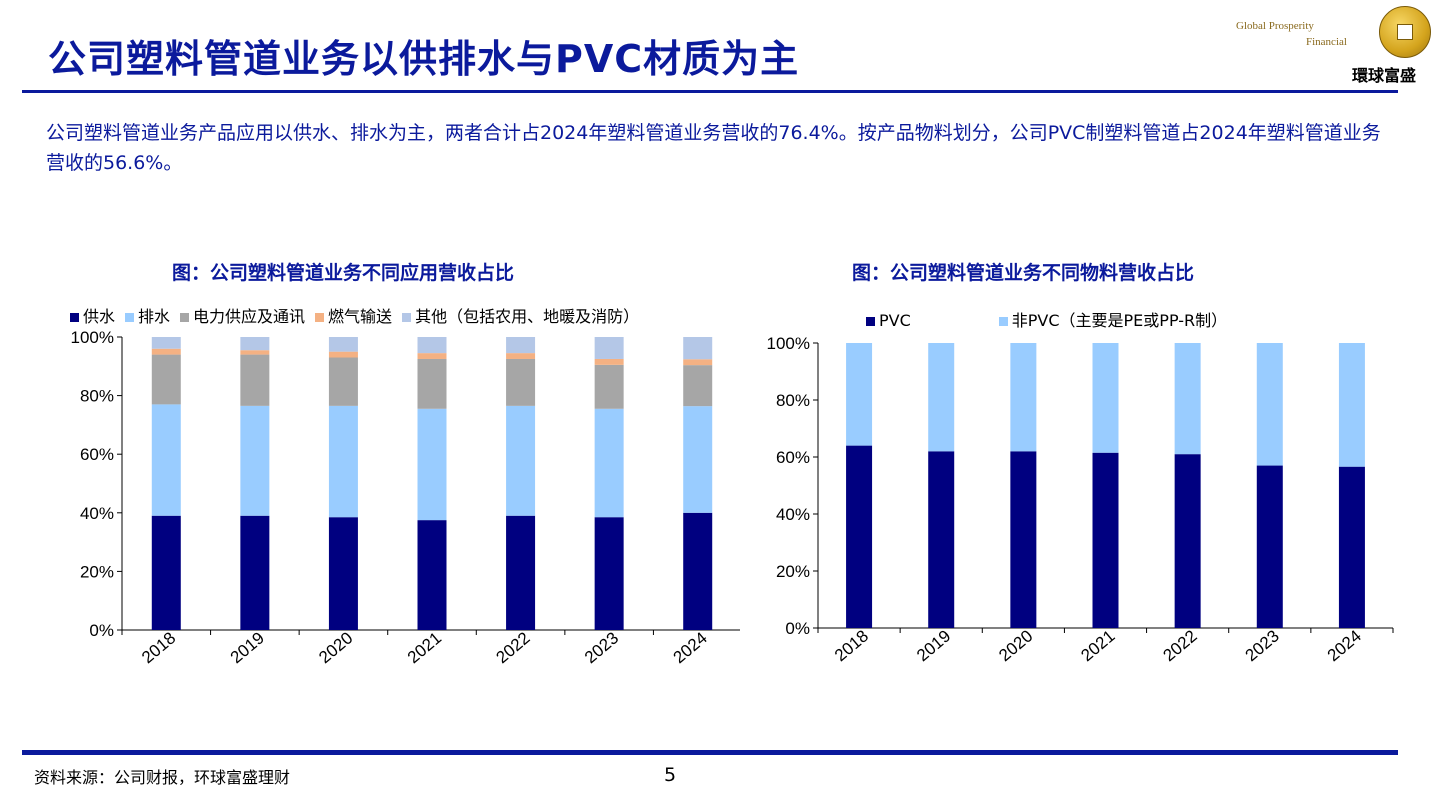  Describe the element at coordinates (424, 59) in the screenshot. I see `slide-title: 公司塑料管道业务以供排水与PVC材质为主` at that location.